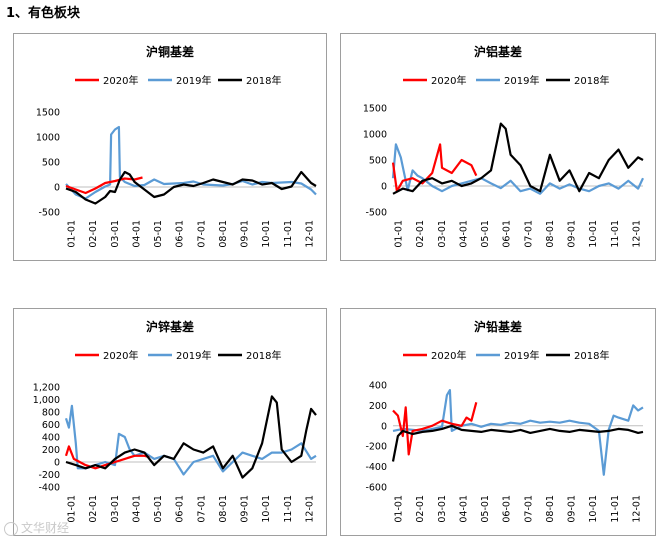 The image size is (667, 543). I want to click on watermark: 文华财经, so click(36, 527).